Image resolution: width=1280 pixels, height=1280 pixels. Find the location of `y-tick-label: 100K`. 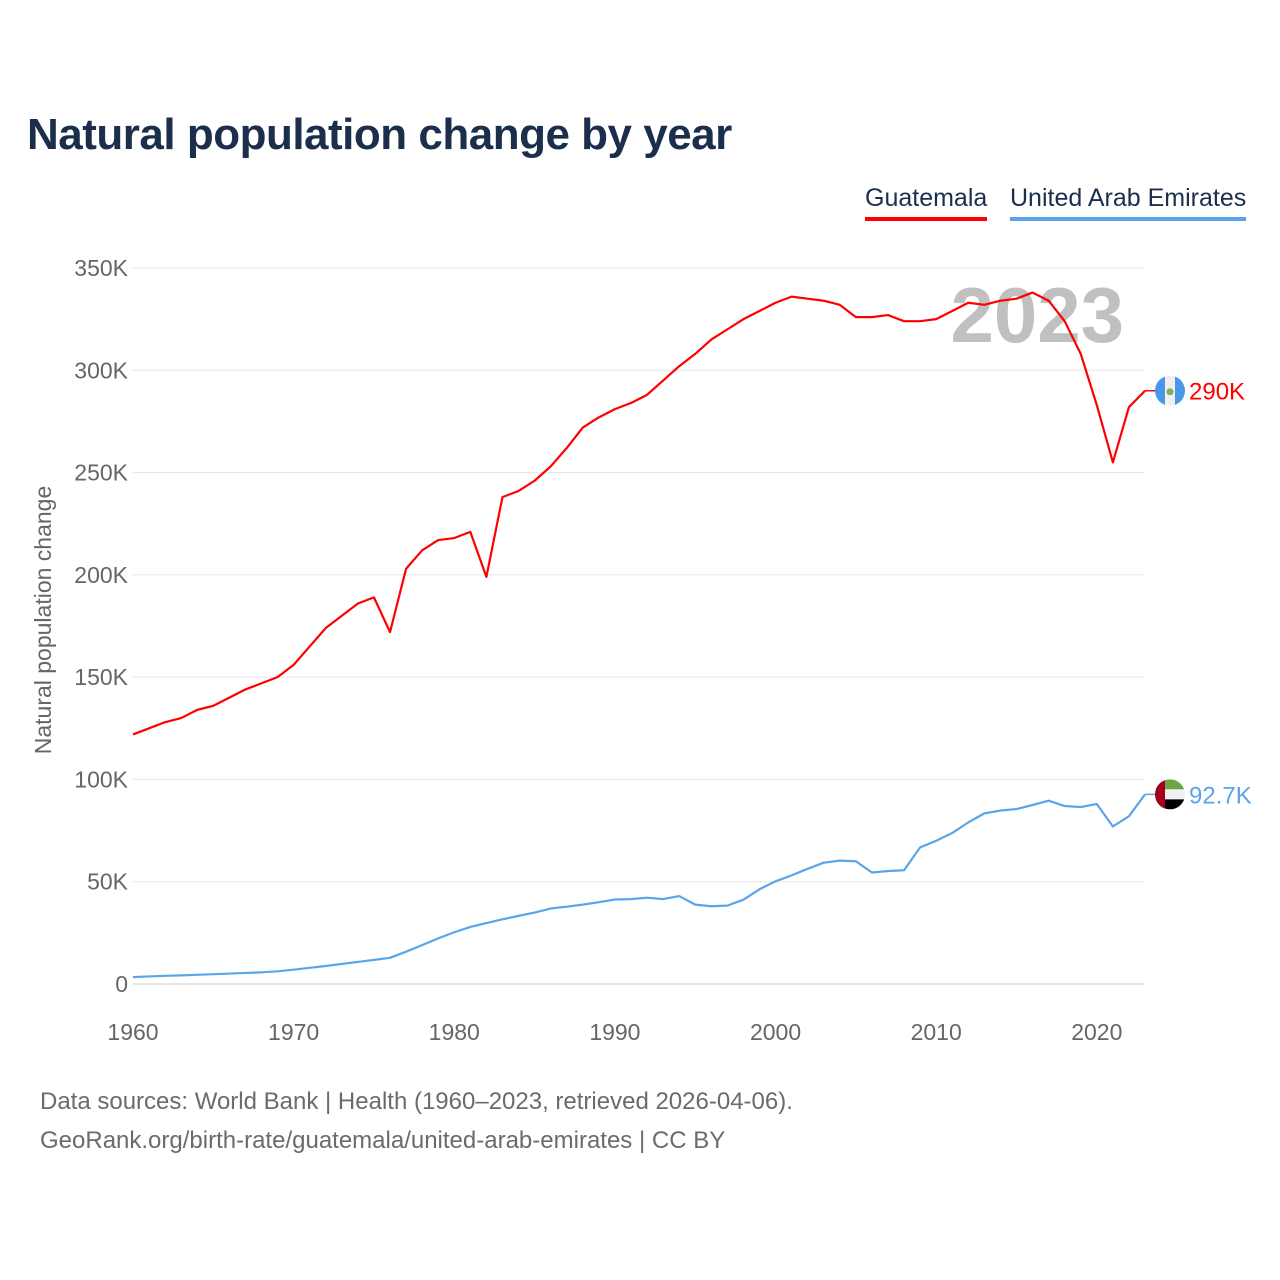

y-tick-label: 100K is located at coordinates (101, 779).